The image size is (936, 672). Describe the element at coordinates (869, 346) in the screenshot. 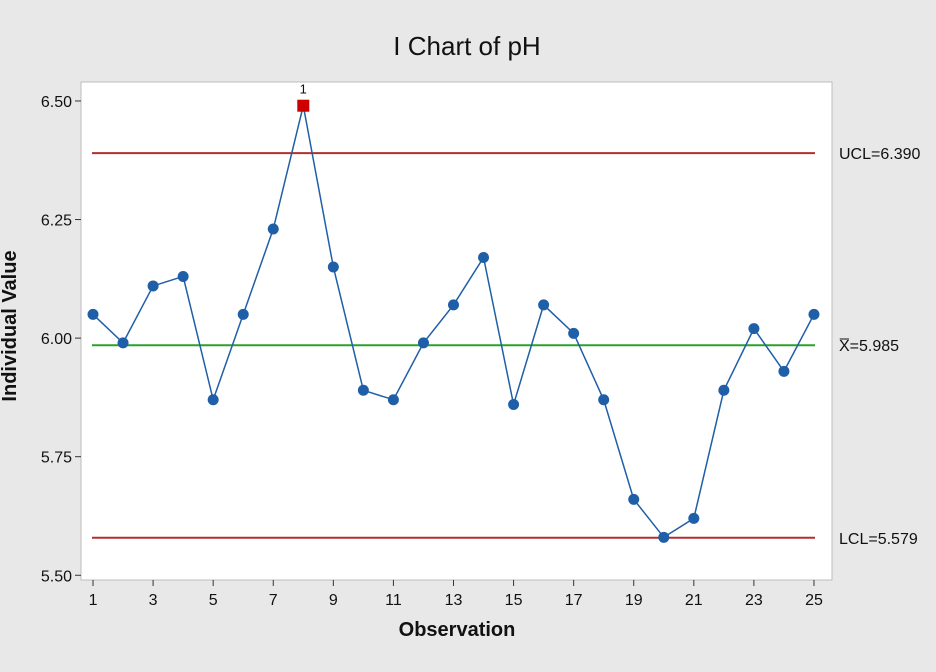

I see `limit-label-cl: X̅=5.985` at that location.